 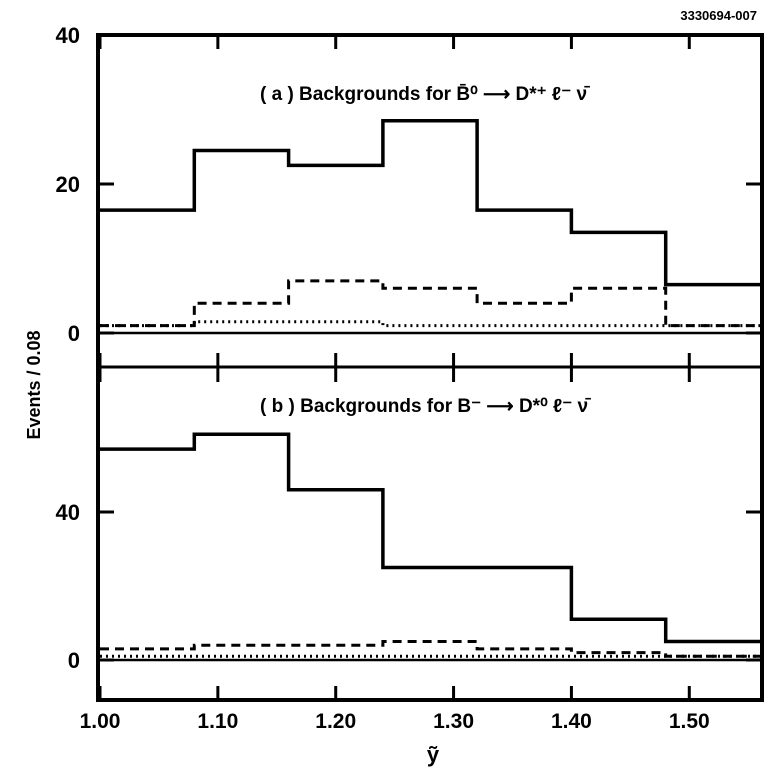 What do you see at coordinates (524, 406) in the screenshot?
I see `panel-b-title-formula: B⁻ ⟶ D*⁰ ℓ⁻ ν̄` at bounding box center [524, 406].